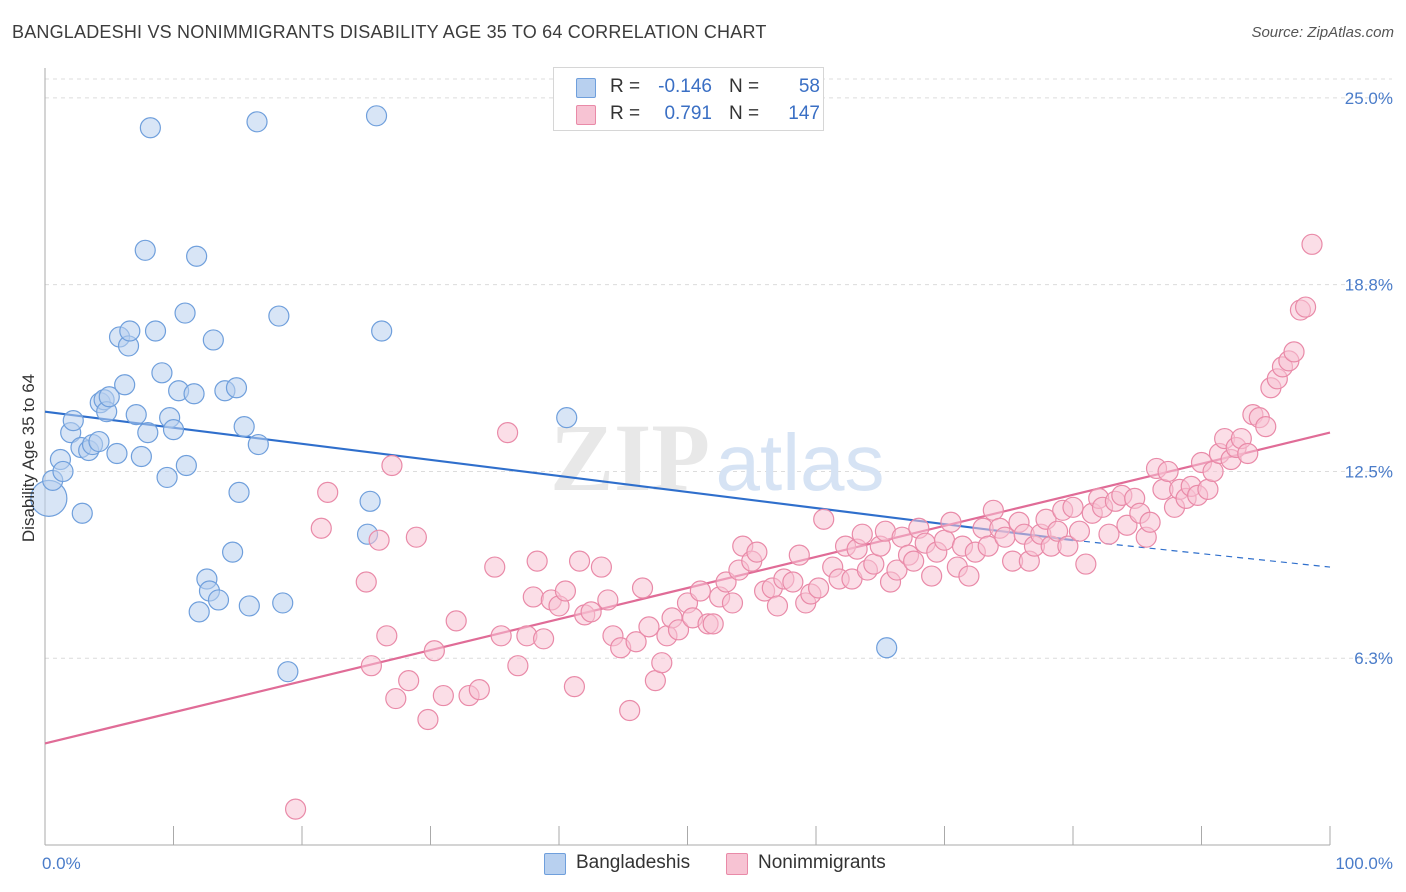  Describe the element at coordinates (737, 864) in the screenshot. I see `series-swatch-nonimmigrants` at that location.